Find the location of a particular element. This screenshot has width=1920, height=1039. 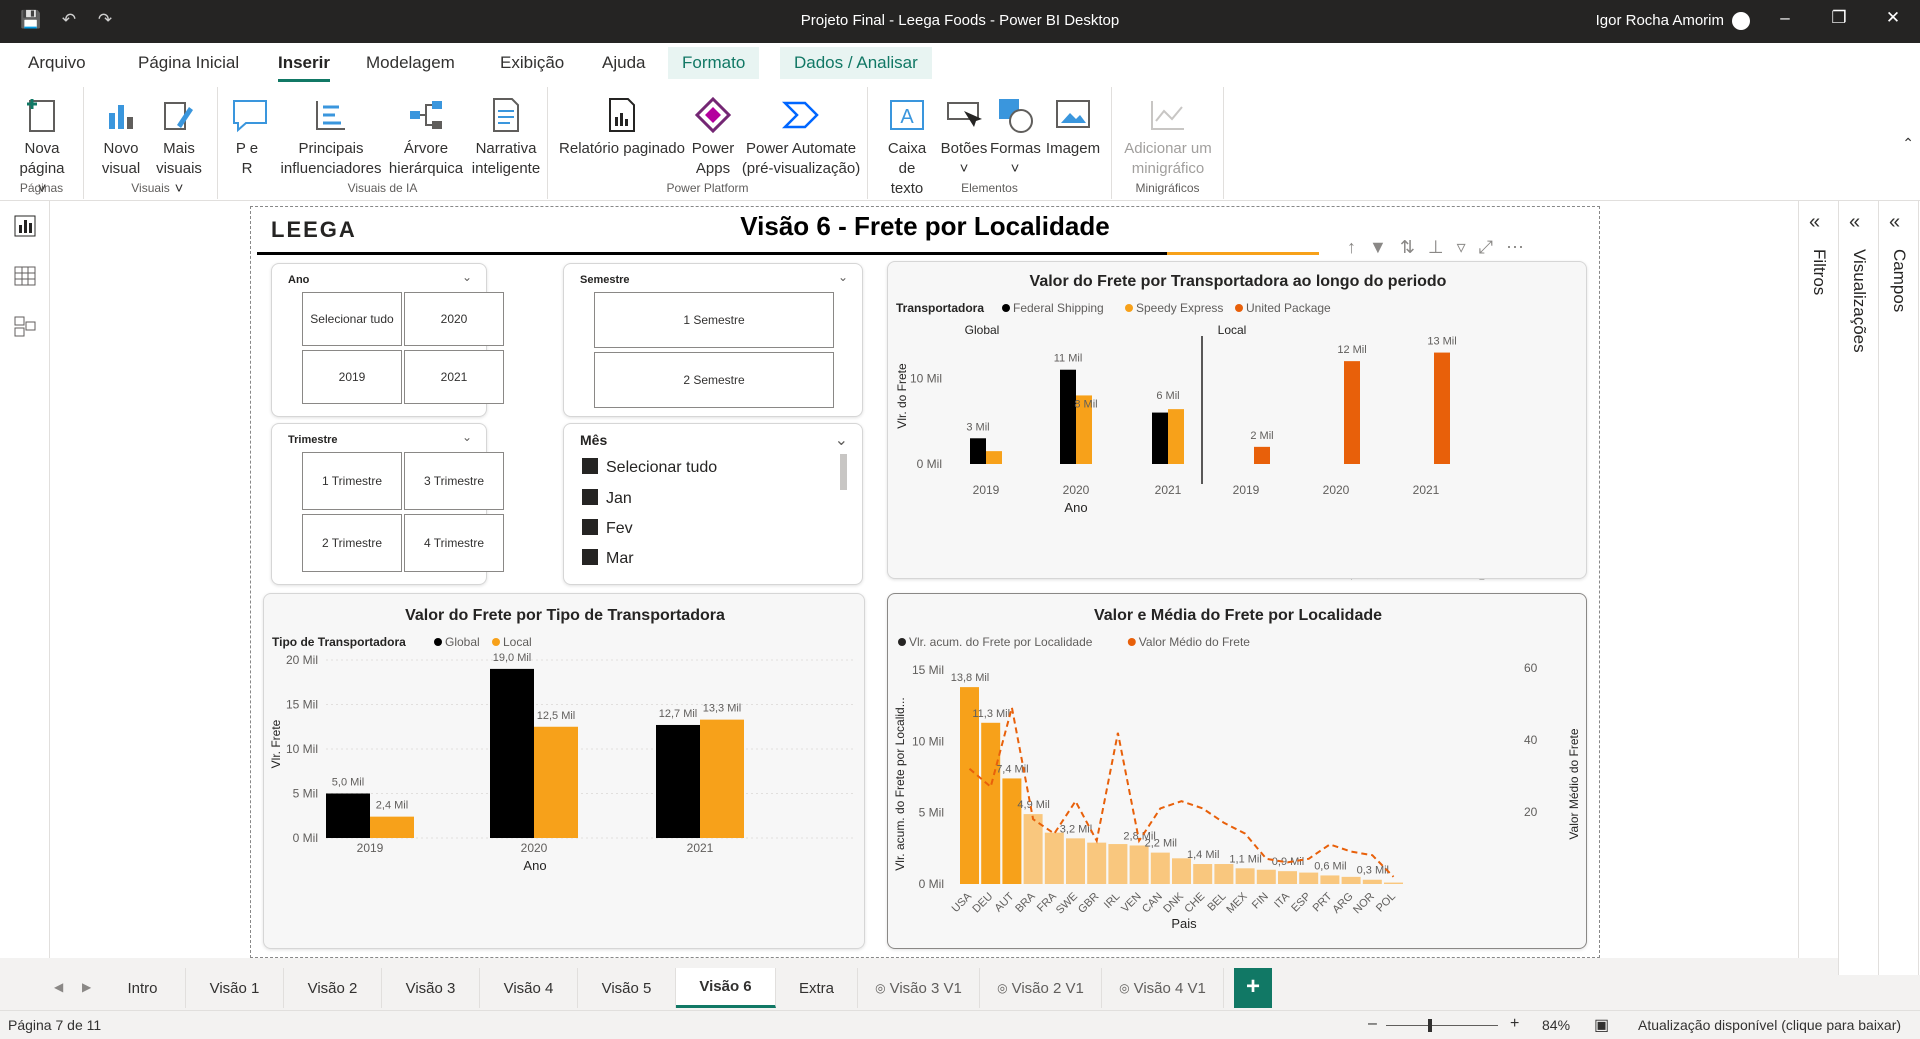

model-view-icon is located at coordinates (25, 326).